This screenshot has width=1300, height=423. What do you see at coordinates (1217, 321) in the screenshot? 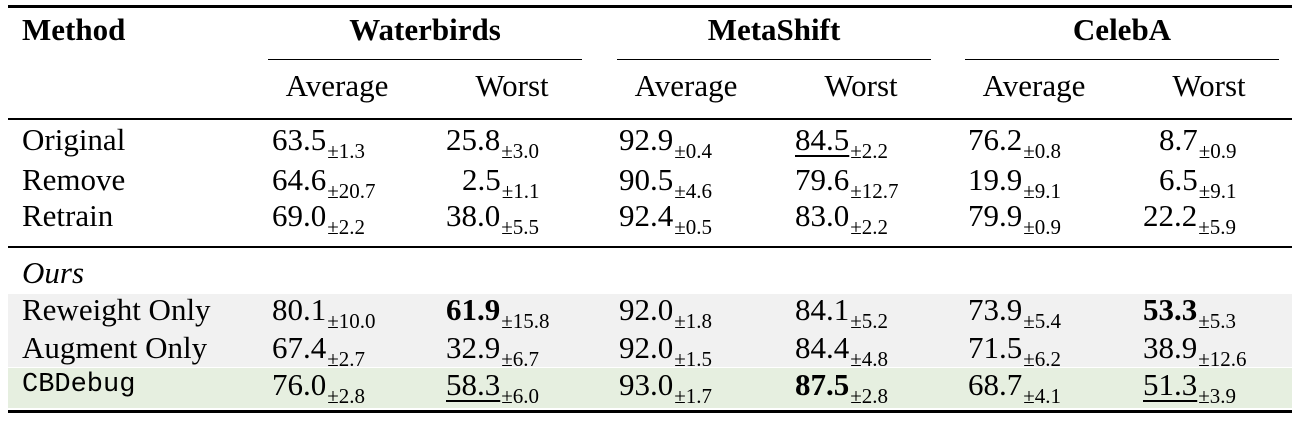
I see `score-std: ±5.3` at bounding box center [1217, 321].